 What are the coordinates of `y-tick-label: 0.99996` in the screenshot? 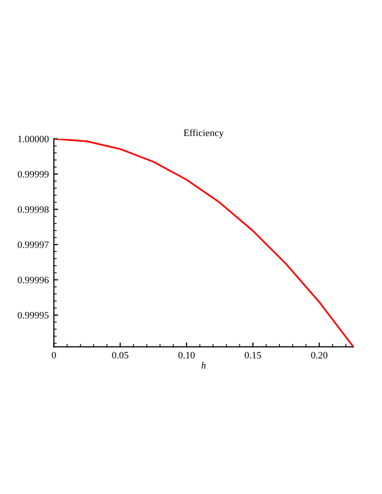 It's located at (33, 280).